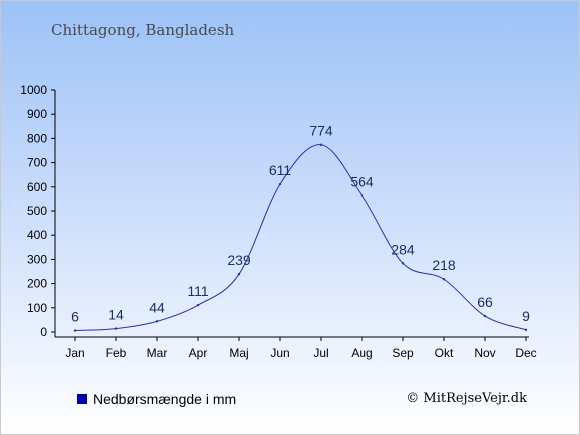 The width and height of the screenshot is (580, 435). I want to click on legend-label: Nedbørsmængde i mm, so click(165, 399).